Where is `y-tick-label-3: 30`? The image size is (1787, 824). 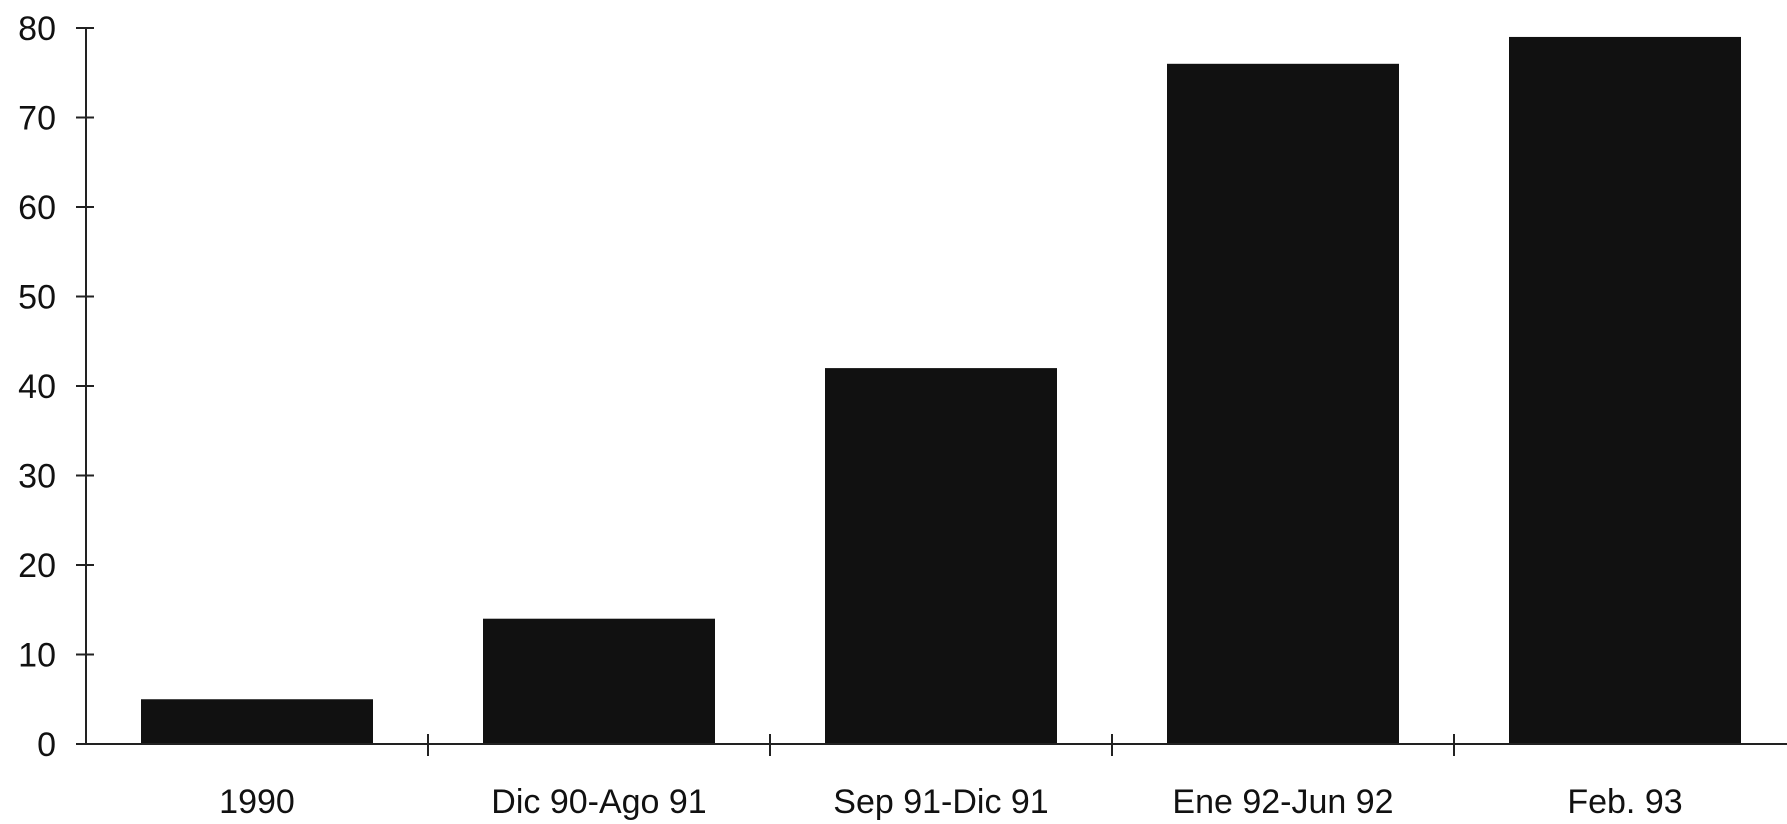 y-tick-label-3: 30 is located at coordinates (37, 477).